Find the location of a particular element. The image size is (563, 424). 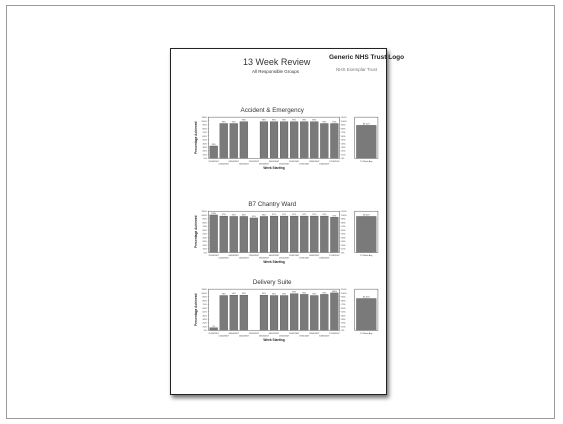

chart-title: Accident & Emergency is located at coordinates (273, 110).